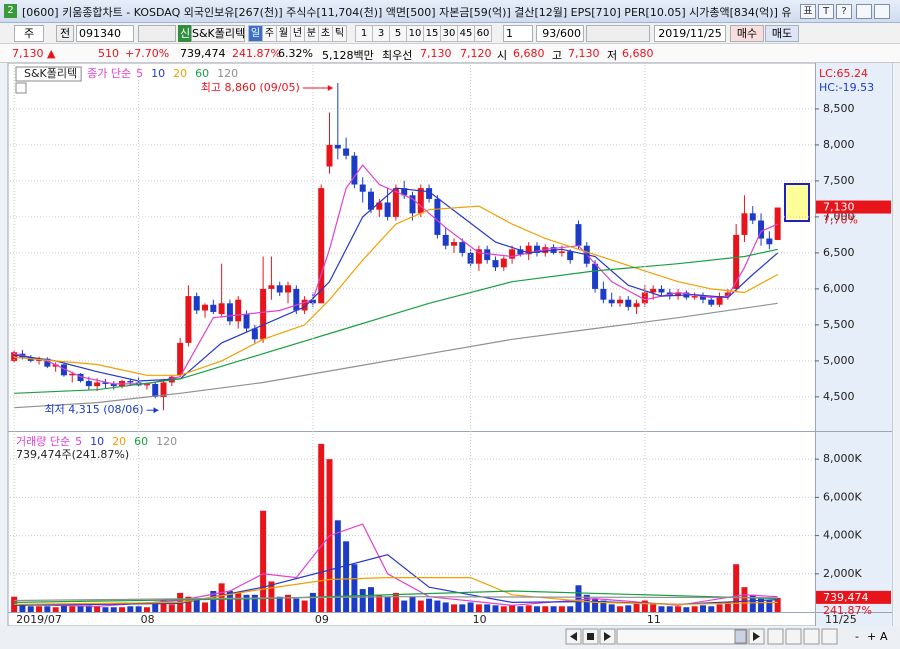  What do you see at coordinates (756, 636) in the screenshot?
I see `arrow-icon` at bounding box center [756, 636].